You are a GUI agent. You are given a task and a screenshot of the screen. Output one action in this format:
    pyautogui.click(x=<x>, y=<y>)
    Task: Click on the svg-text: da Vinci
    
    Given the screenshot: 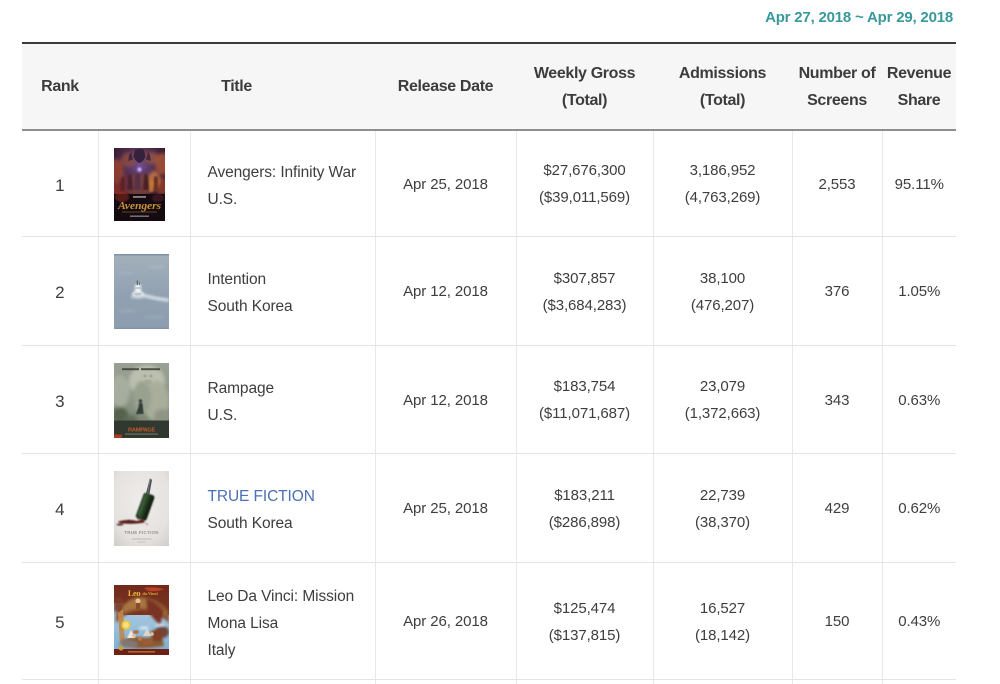 What is the action you would take?
    pyautogui.click(x=150, y=593)
    